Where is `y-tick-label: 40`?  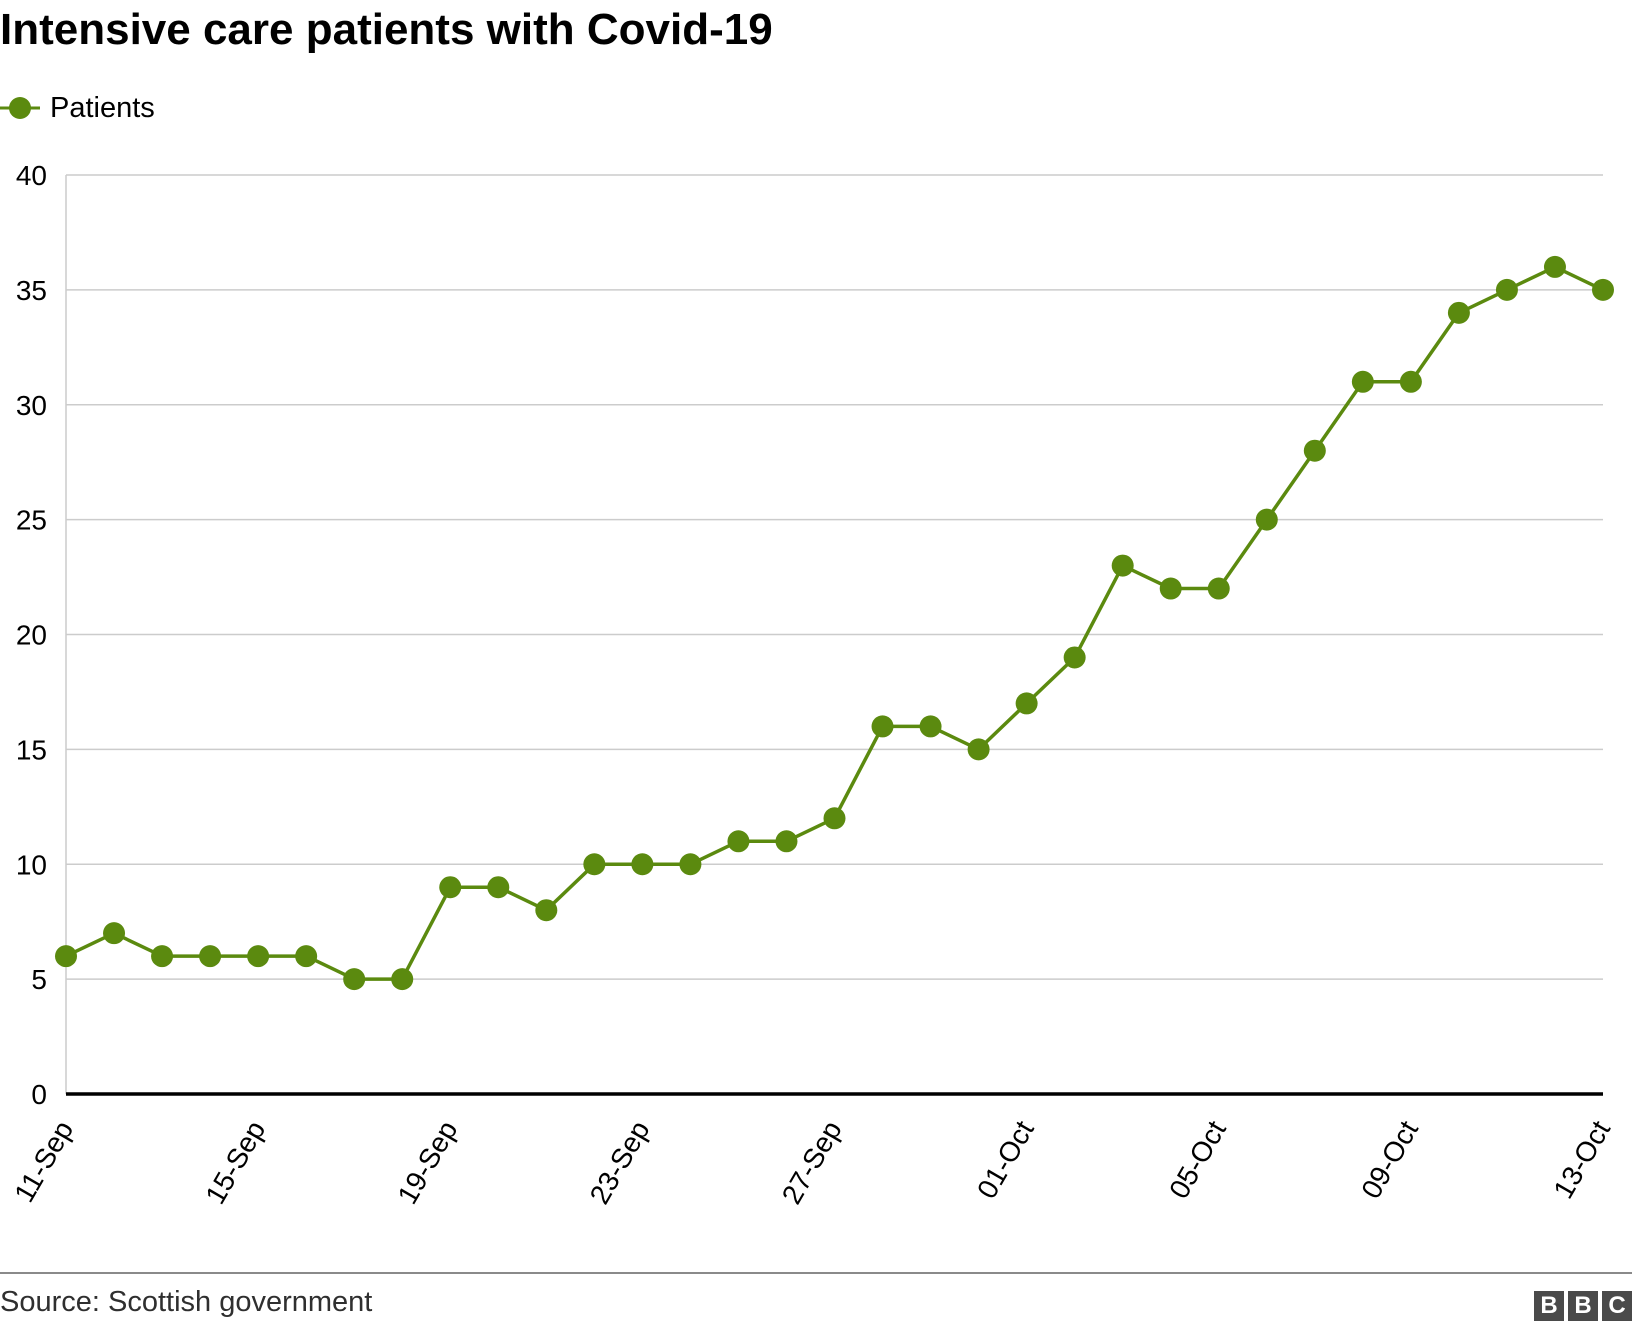 y-tick-label: 40 is located at coordinates (31, 175).